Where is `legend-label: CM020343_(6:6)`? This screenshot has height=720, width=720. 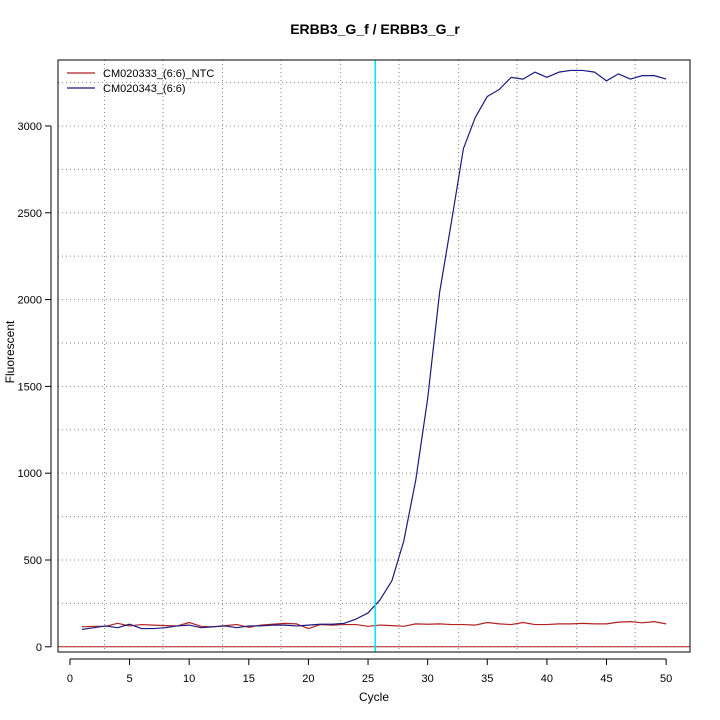
legend-label: CM020343_(6:6) is located at coordinates (144, 89).